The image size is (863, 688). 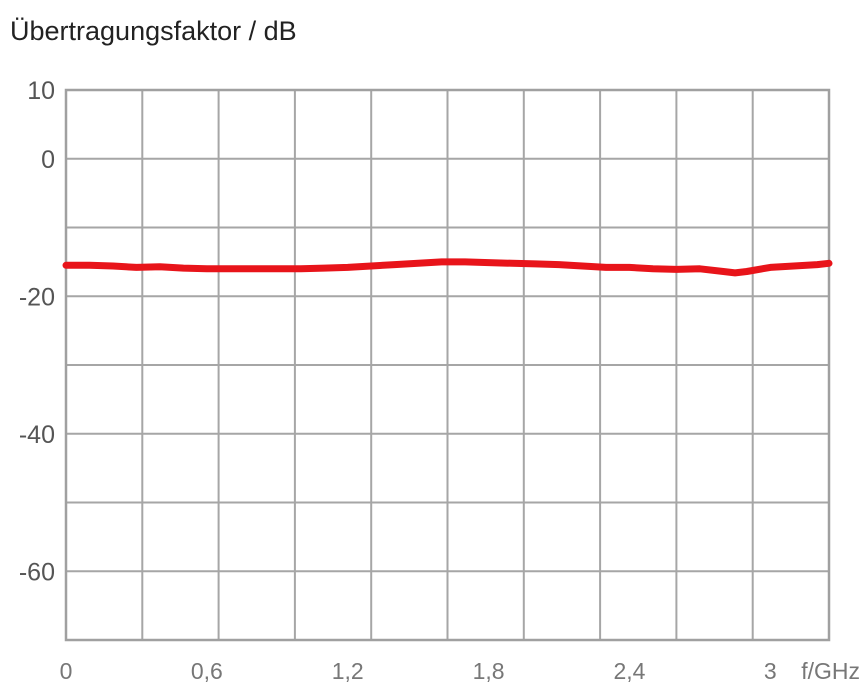 I want to click on x-tick-label: 2,4, so click(x=629, y=671).